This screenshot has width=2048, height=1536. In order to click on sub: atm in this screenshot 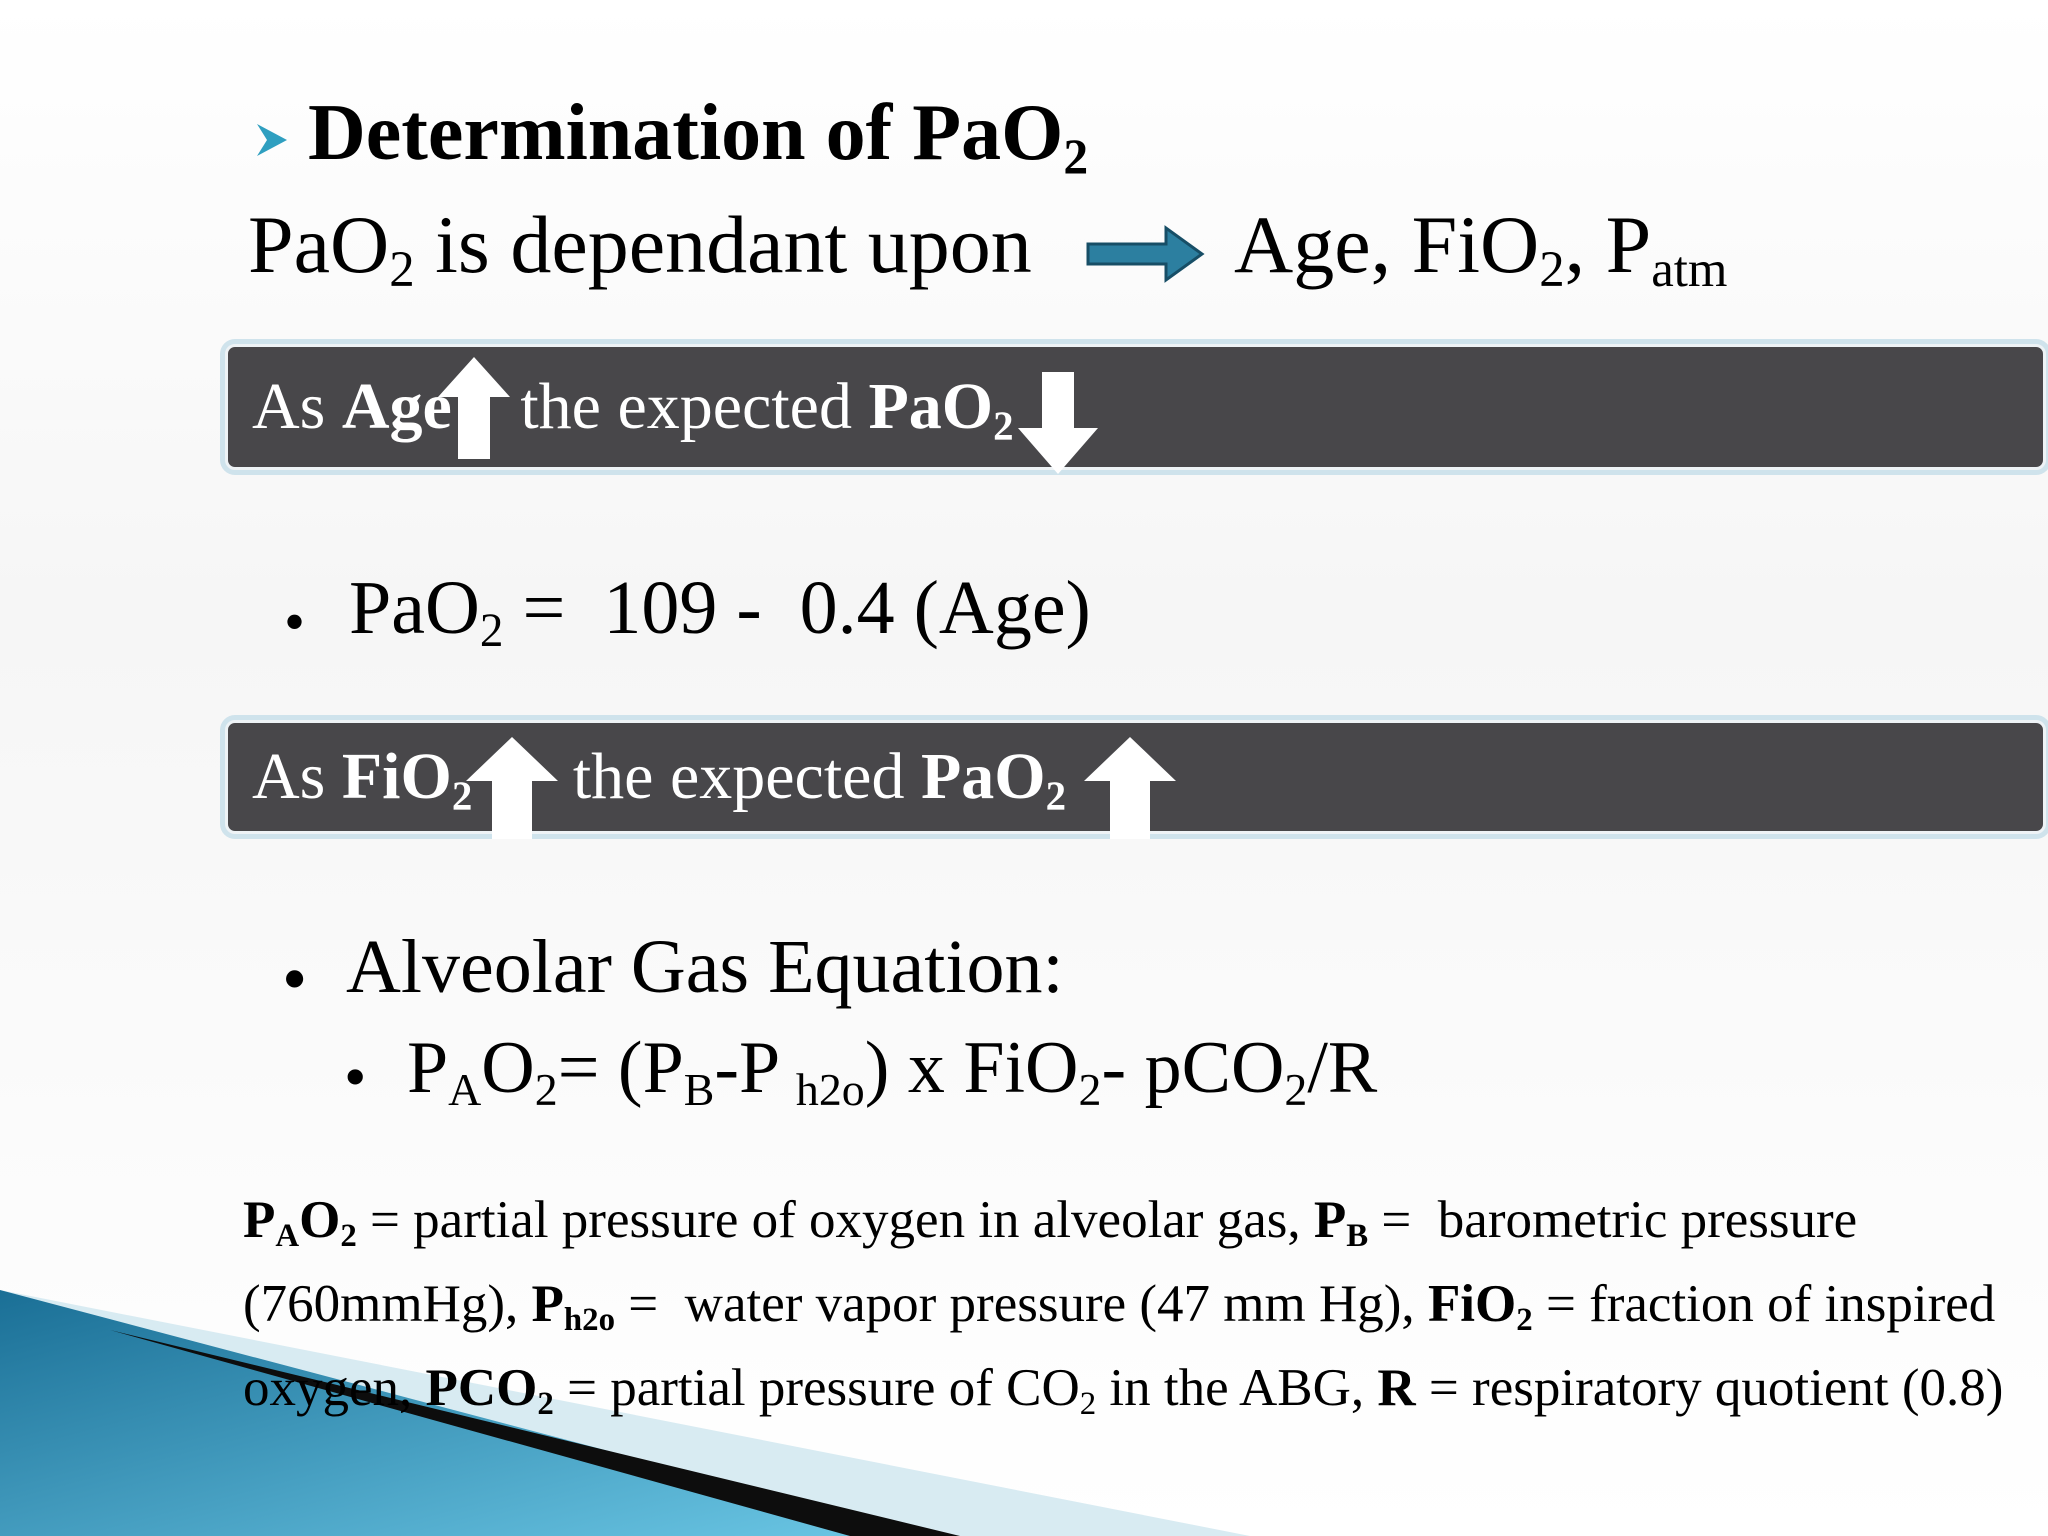, I will do `click(1689, 269)`.